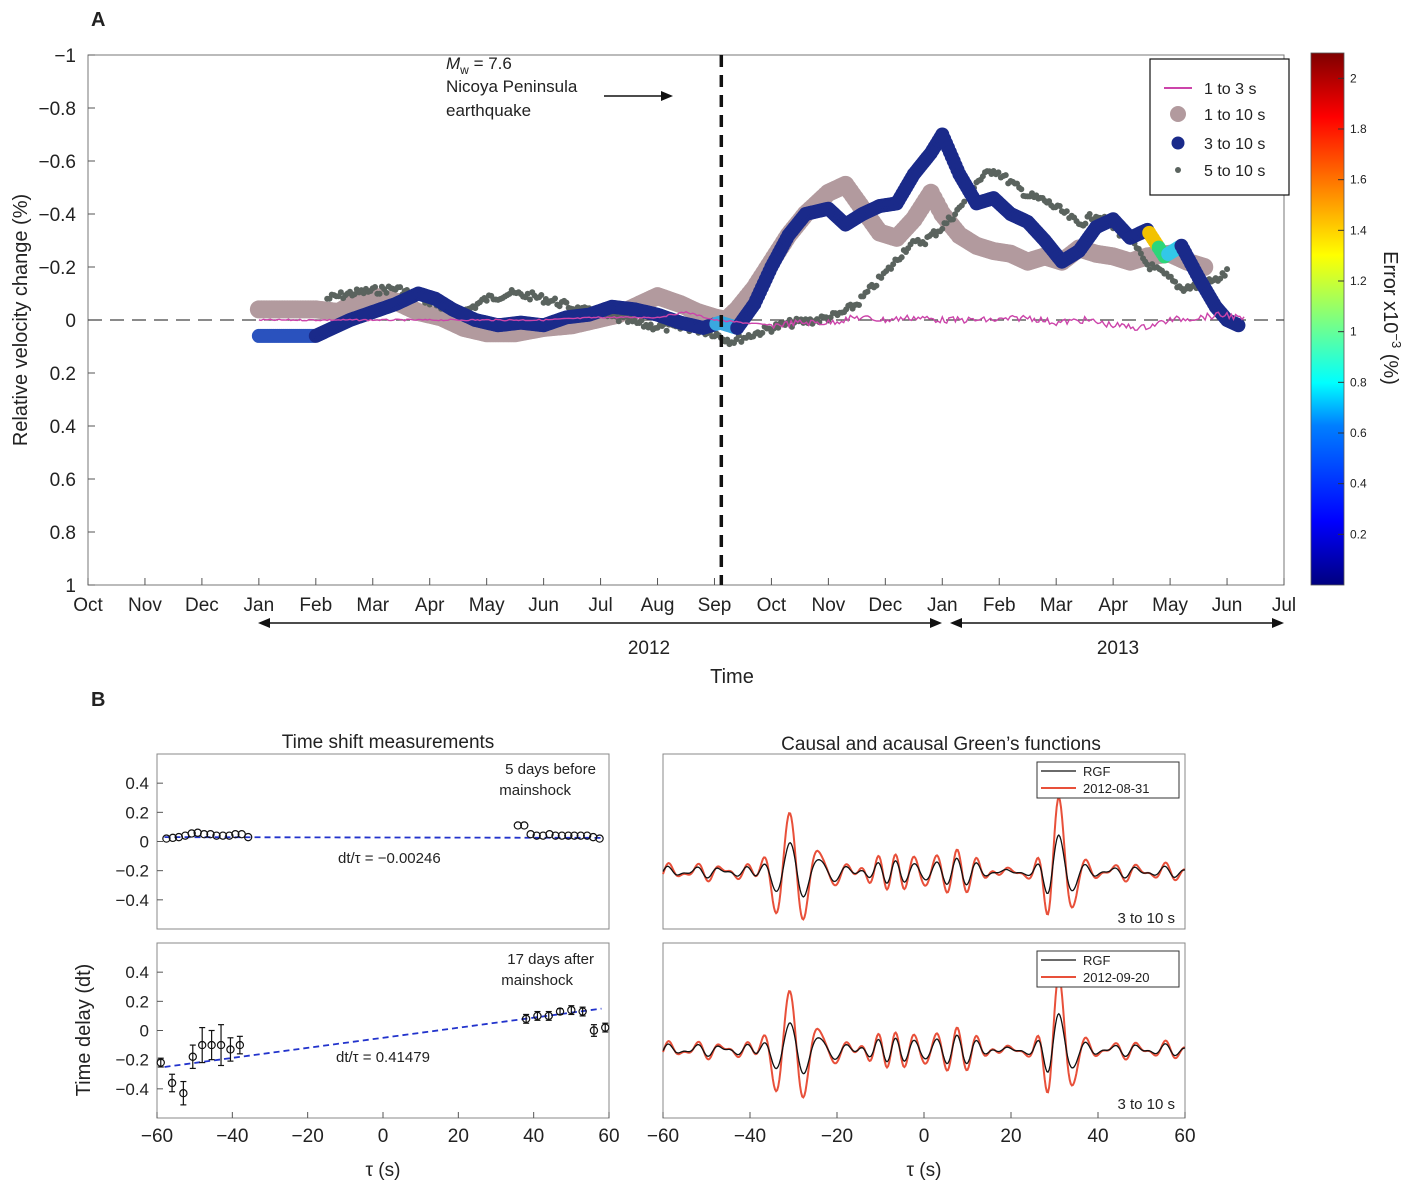  Describe the element at coordinates (57, 162) in the screenshot. I see `y-tick-label: −0.6` at that location.